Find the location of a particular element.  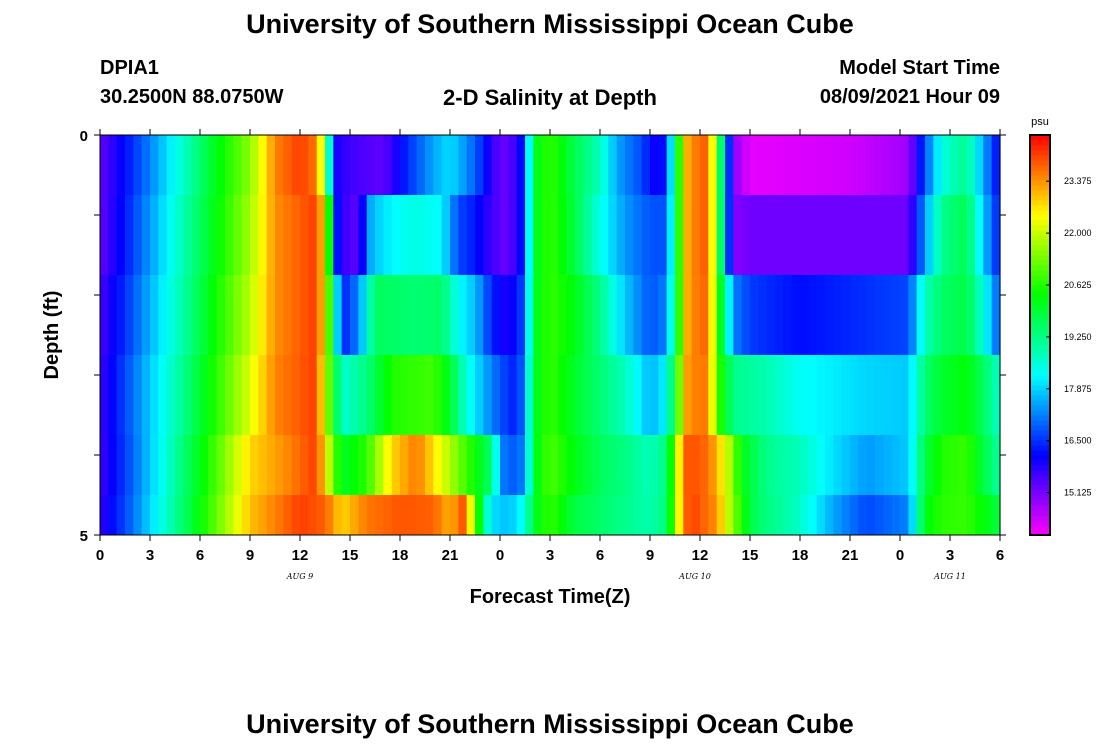

x-tick-label: 15 is located at coordinates (350, 555).